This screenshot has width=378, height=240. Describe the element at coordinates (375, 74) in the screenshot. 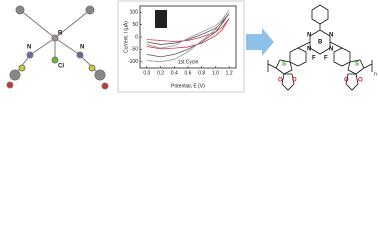

I see `repeat-label: n` at that location.